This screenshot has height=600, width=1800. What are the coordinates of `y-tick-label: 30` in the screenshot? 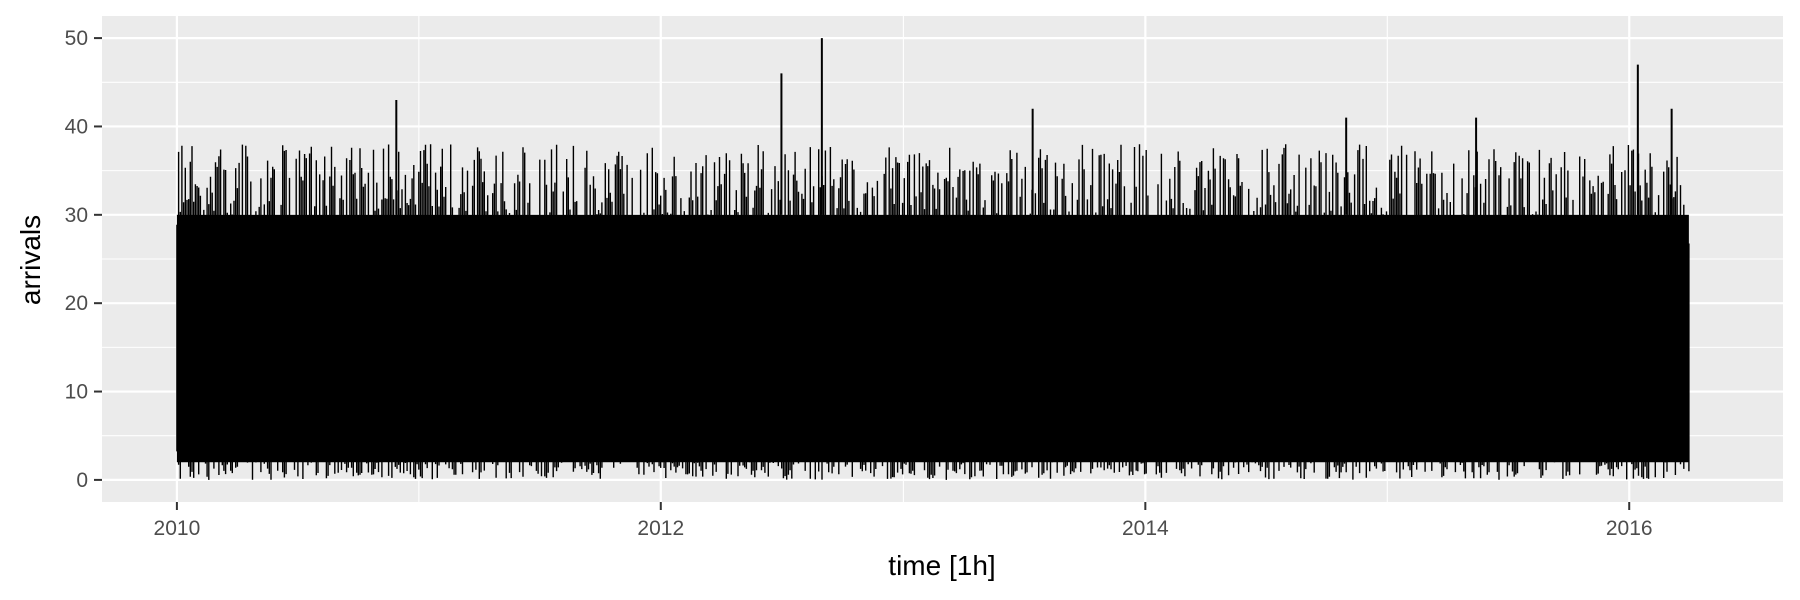 It's located at (76, 215).